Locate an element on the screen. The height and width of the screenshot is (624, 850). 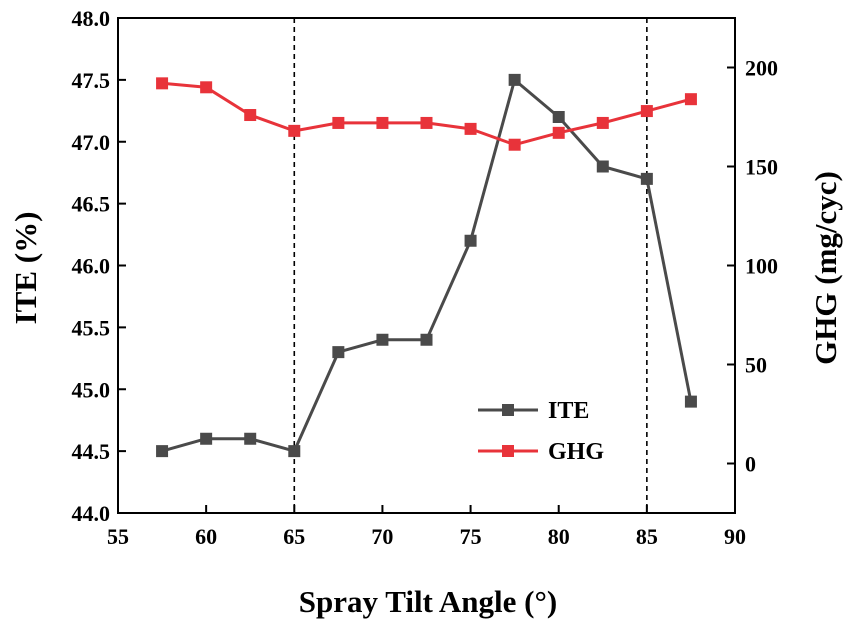
y-left-tick-label: 45.5 is located at coordinates (91, 327).